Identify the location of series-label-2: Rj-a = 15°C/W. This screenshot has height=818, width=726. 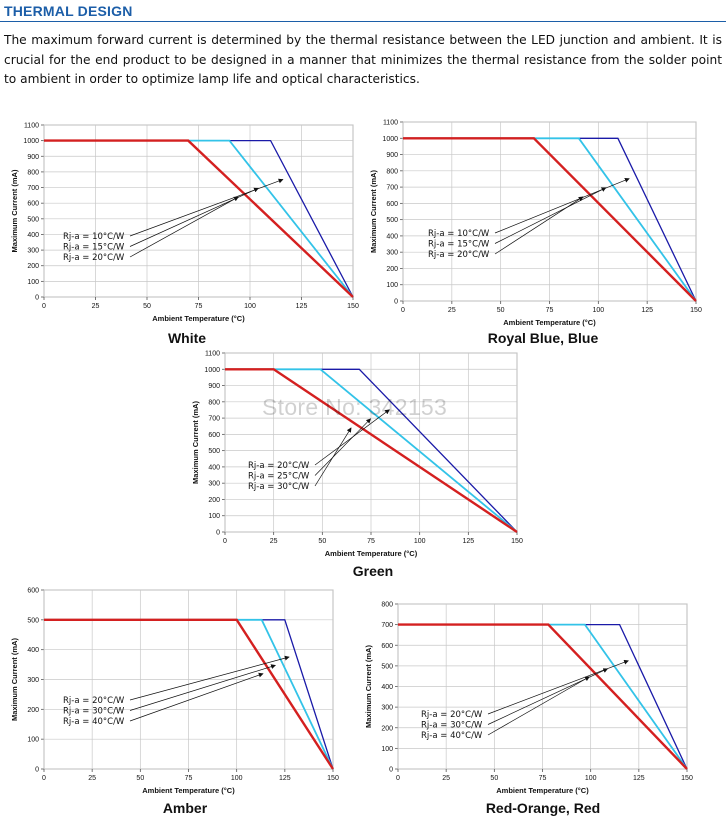
(94, 248).